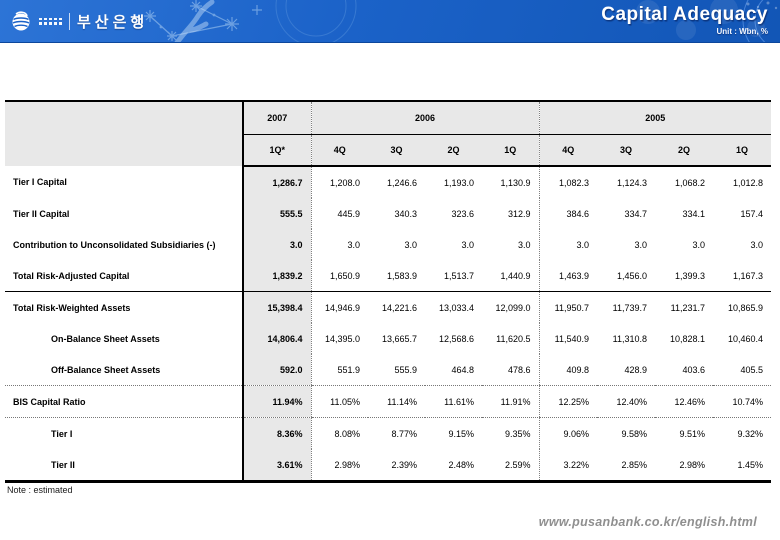 Image resolution: width=780 pixels, height=540 pixels. I want to click on cell-value: 8.36%, so click(276, 433).